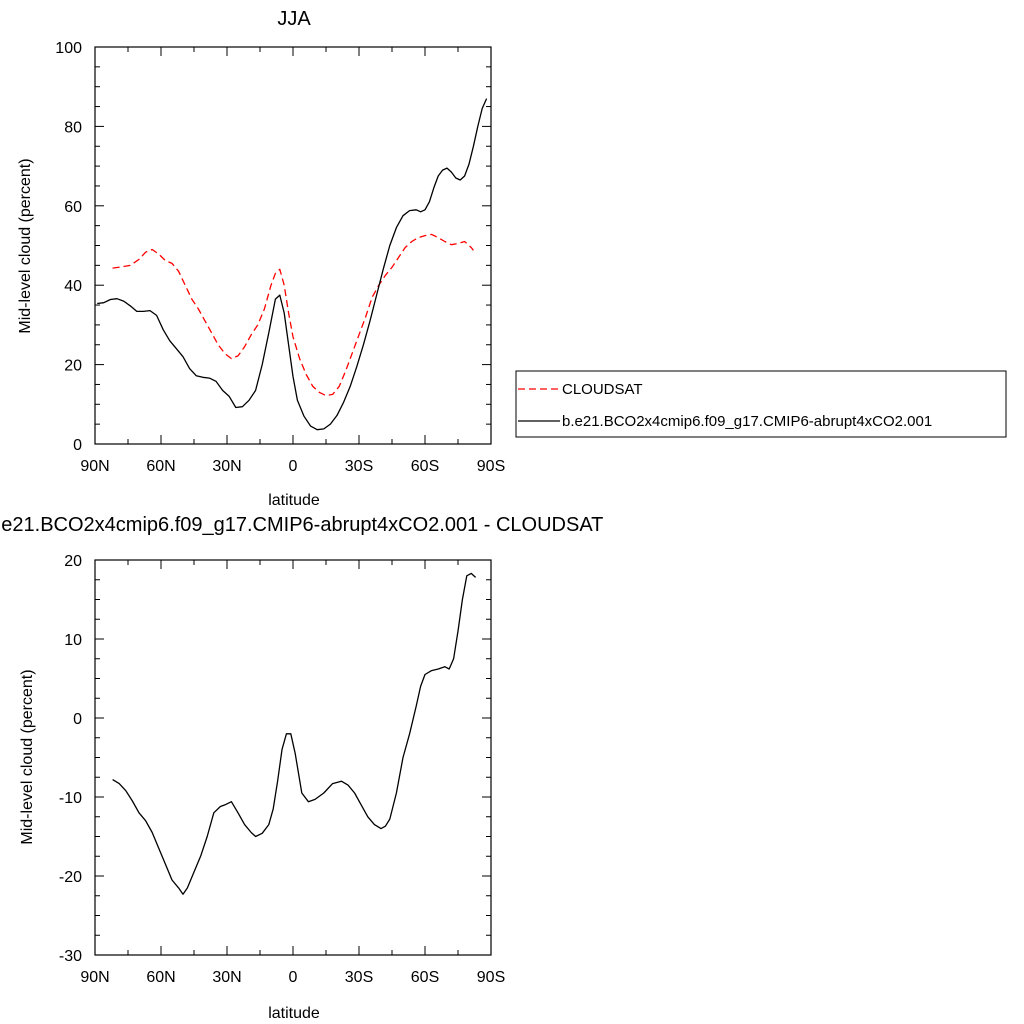 The width and height of the screenshot is (1024, 1024). I want to click on chart-bottom-y-tick-label: -20, so click(70, 877).